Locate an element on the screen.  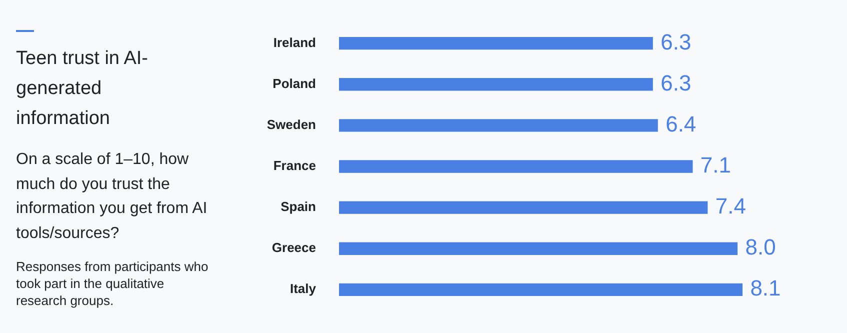
data-label: 7.1 is located at coordinates (716, 165).